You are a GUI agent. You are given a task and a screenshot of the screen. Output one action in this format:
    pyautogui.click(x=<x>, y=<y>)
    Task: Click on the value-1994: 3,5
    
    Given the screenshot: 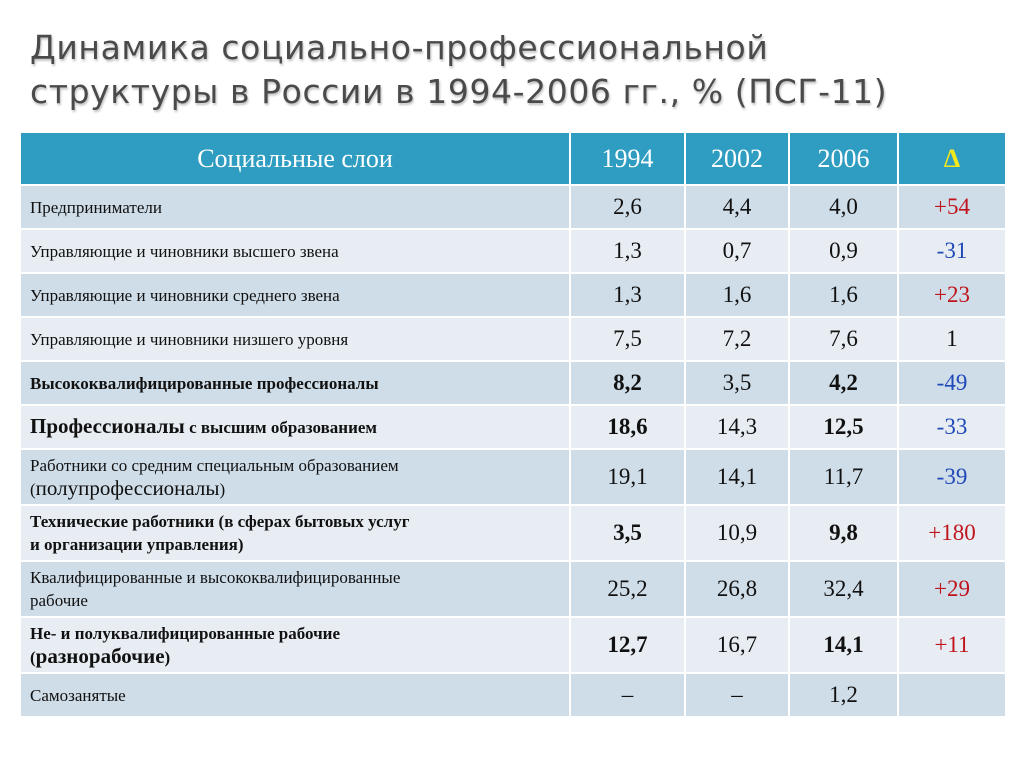 What is the action you would take?
    pyautogui.click(x=627, y=533)
    